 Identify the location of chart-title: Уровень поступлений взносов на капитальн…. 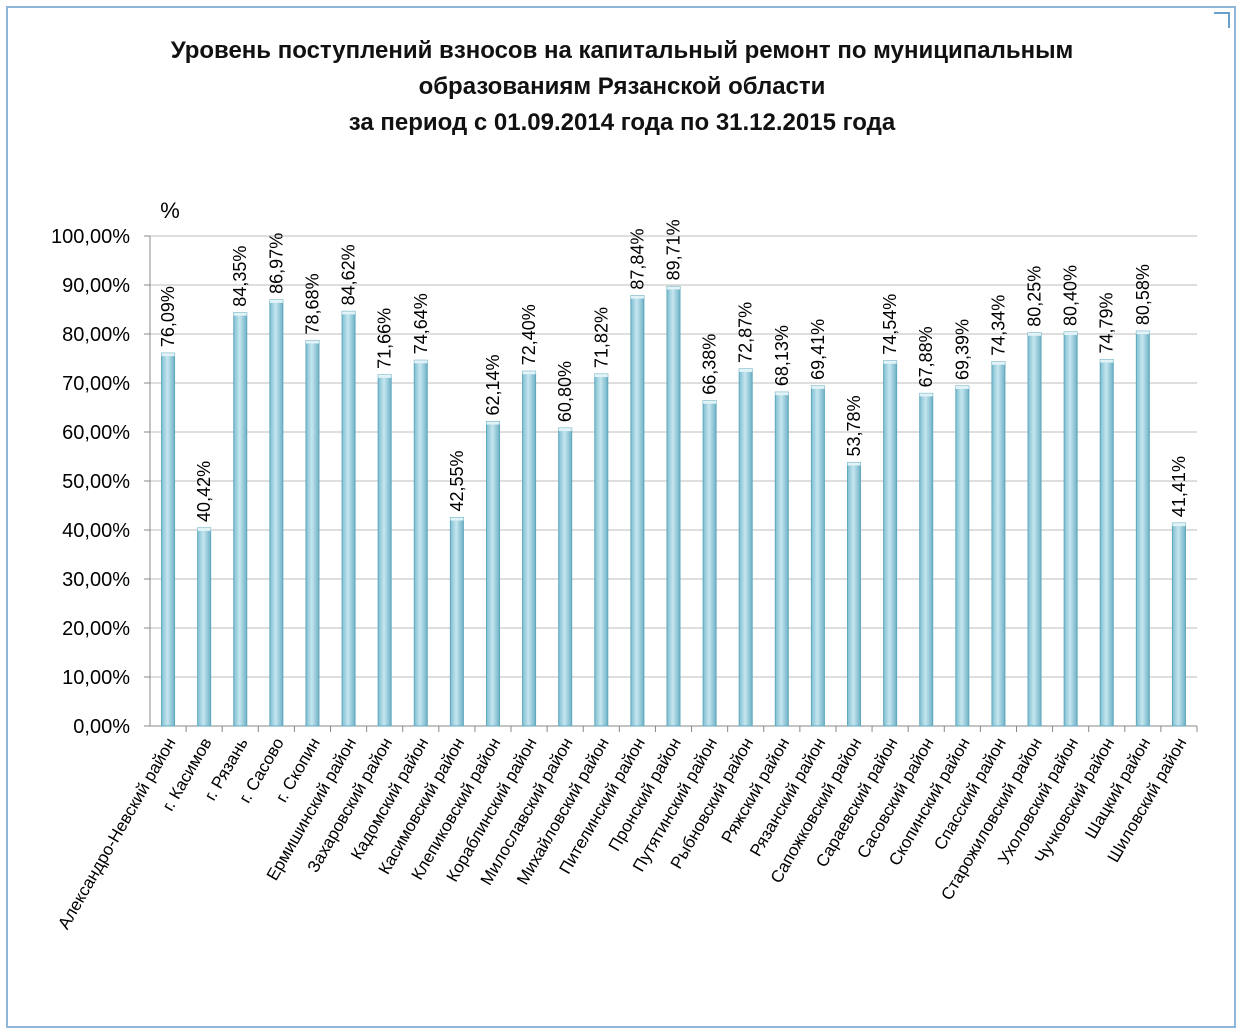
(622, 87).